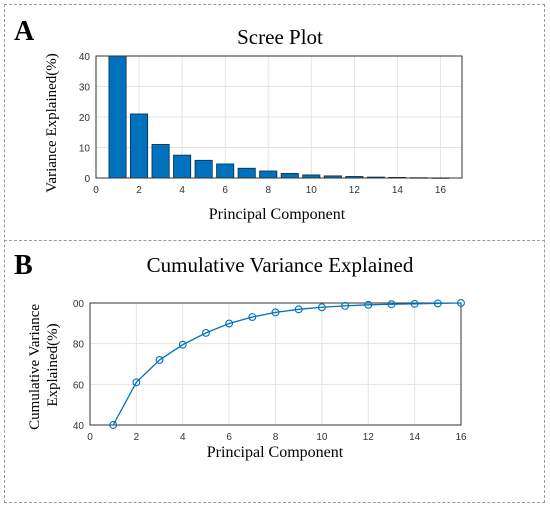 The image size is (550, 508). I want to click on cumulative-plot-ylabel: Cumulative Variance Explained(%), so click(44, 365).